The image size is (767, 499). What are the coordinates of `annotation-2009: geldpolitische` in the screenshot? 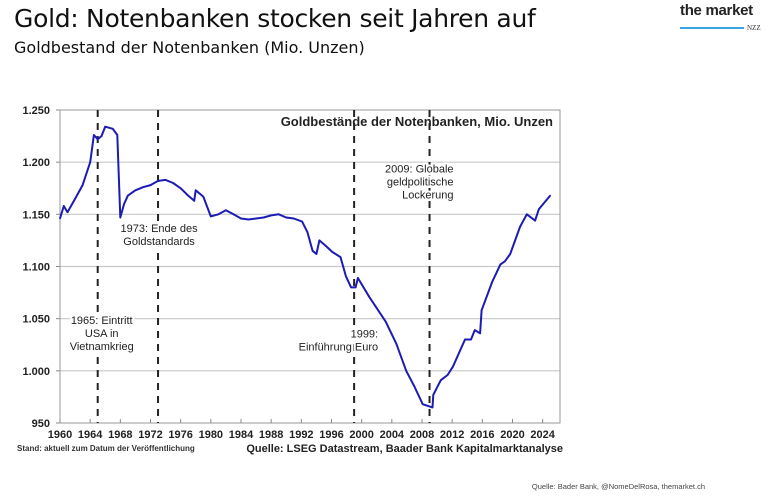 It's located at (420, 183).